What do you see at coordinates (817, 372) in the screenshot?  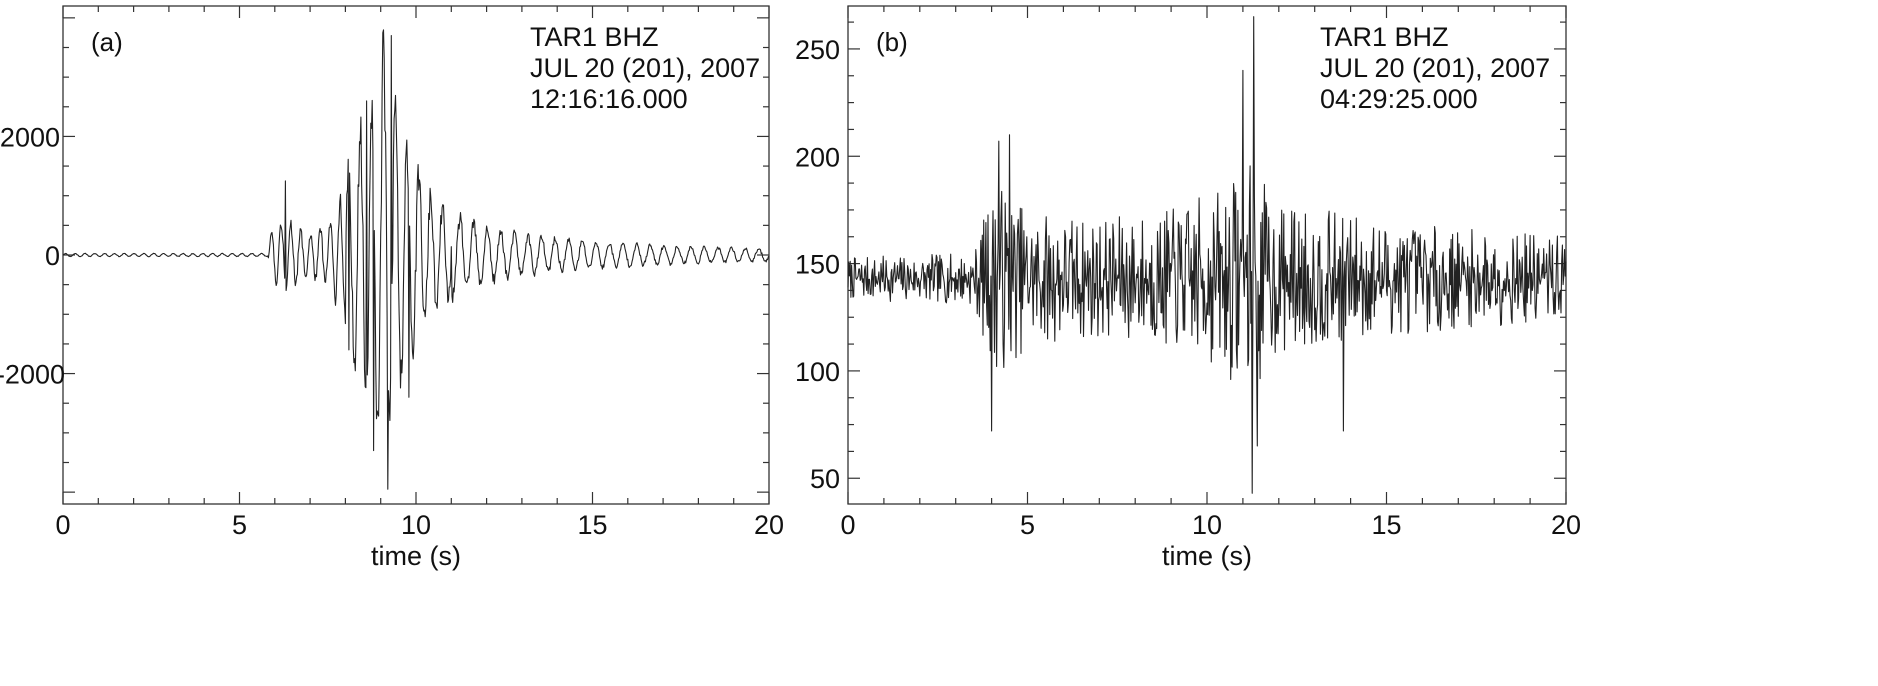 I see `y-tick-label: 100` at bounding box center [817, 372].